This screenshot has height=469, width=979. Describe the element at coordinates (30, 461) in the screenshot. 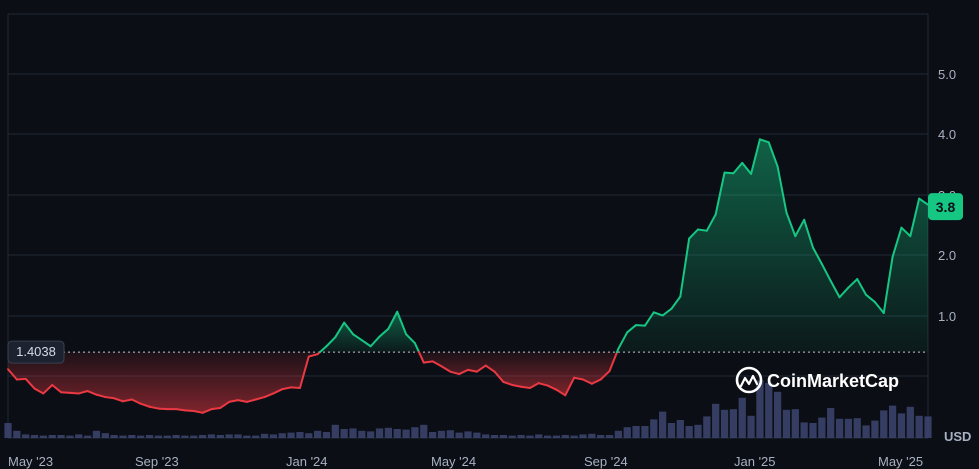

I see `x-tick-label-0: May '23` at that location.